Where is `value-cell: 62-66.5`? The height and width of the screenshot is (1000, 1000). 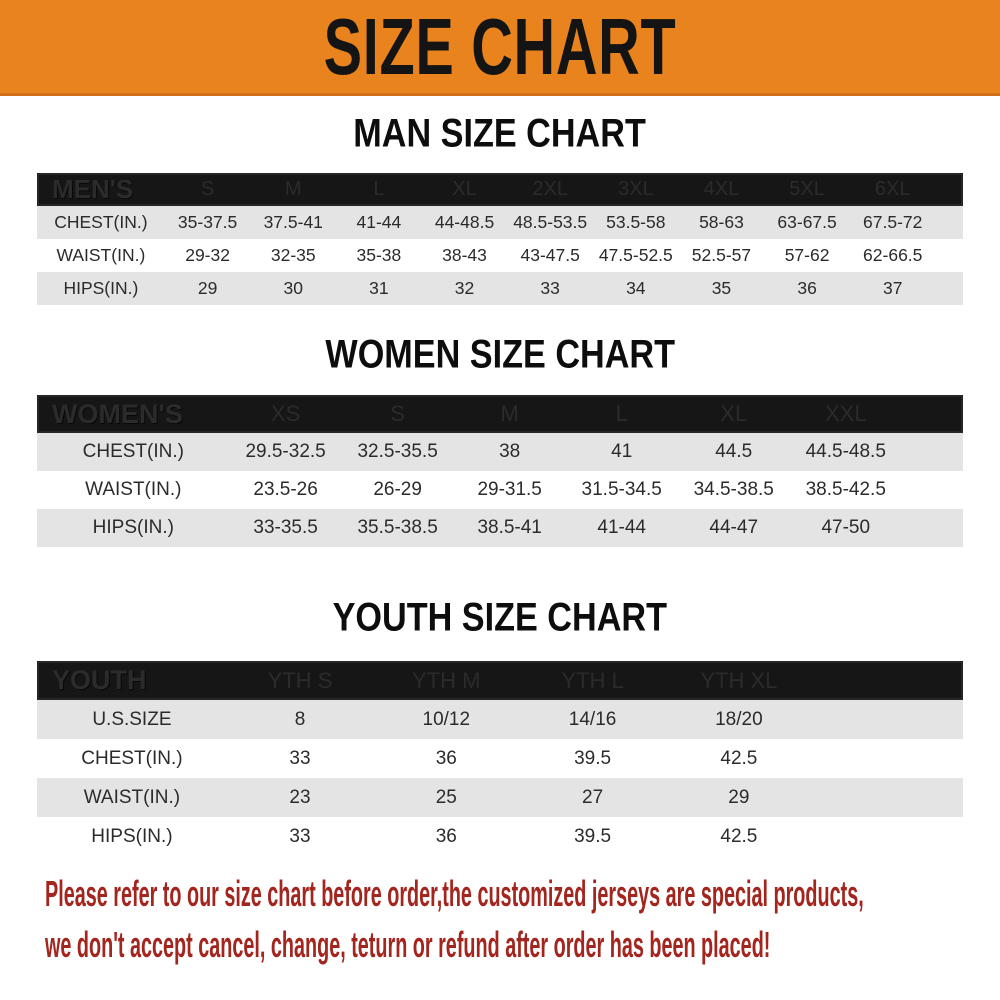
value-cell: 62-66.5 is located at coordinates (893, 255).